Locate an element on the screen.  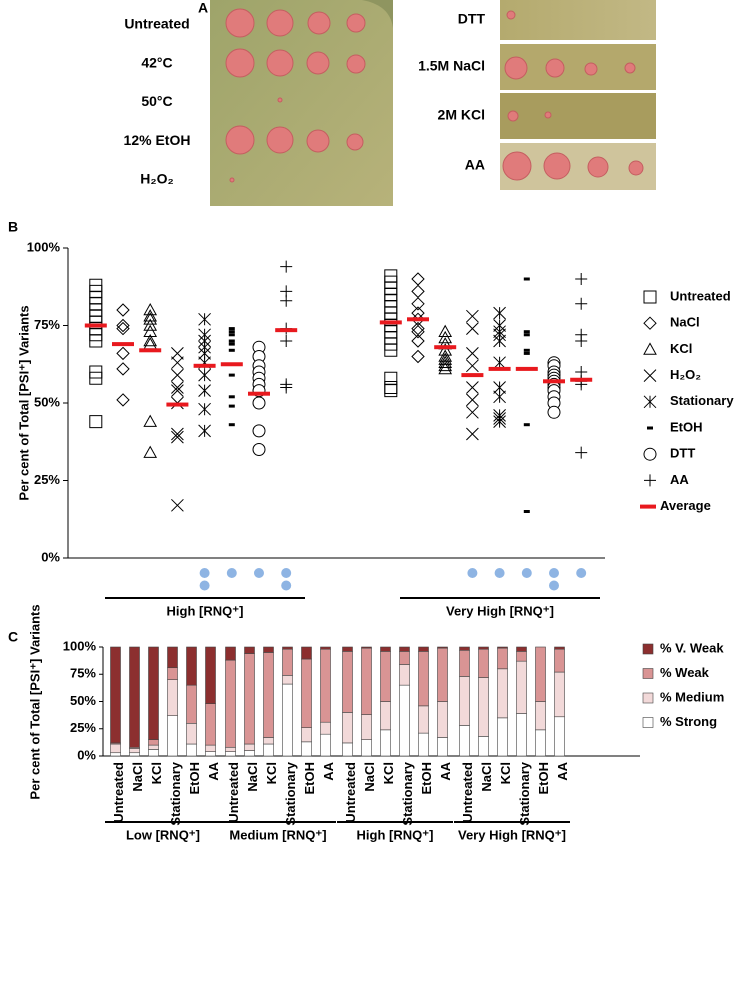
legend-label: DTT is located at coordinates (682, 453).